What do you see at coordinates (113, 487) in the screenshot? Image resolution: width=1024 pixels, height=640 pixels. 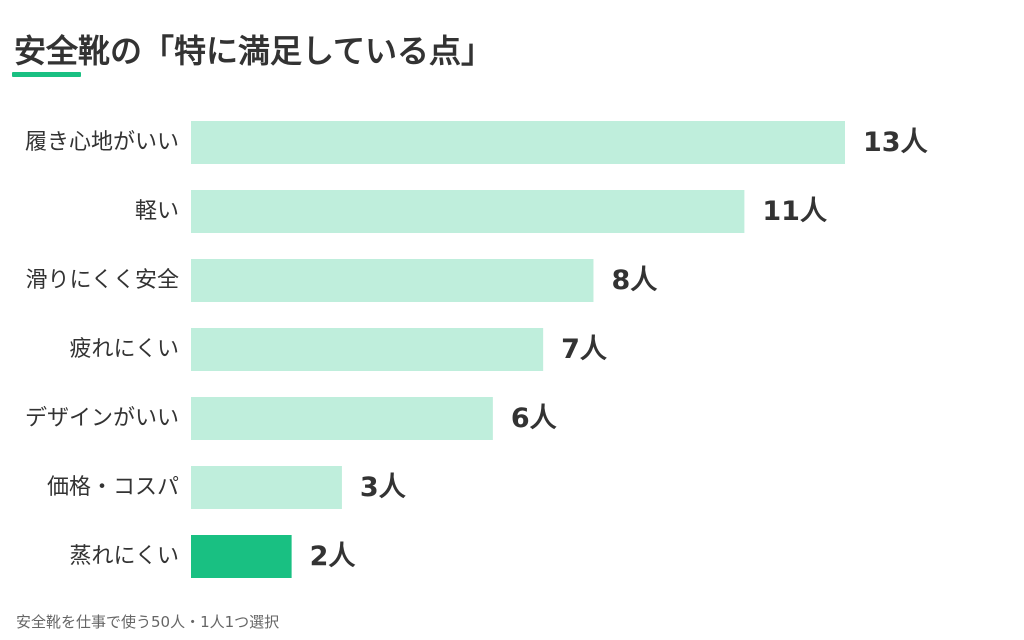 I see `category-label: 価格・コスパ` at bounding box center [113, 487].